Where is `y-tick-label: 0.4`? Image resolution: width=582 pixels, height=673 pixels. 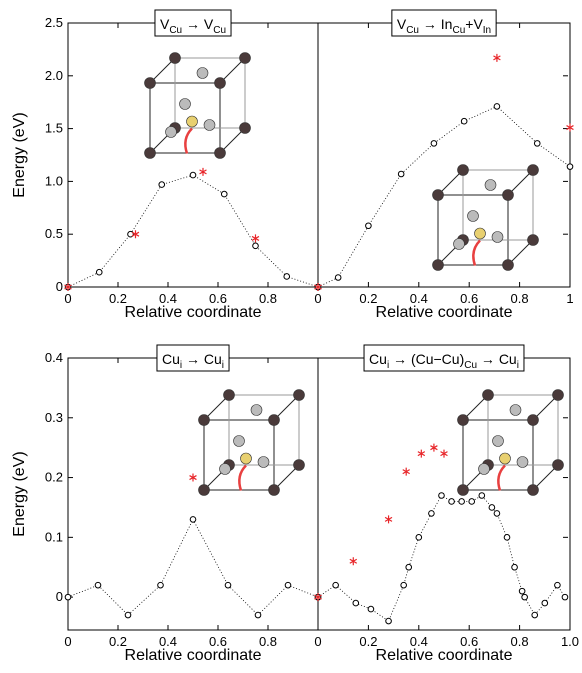
y-tick-label: 0.4 is located at coordinates (54, 357).